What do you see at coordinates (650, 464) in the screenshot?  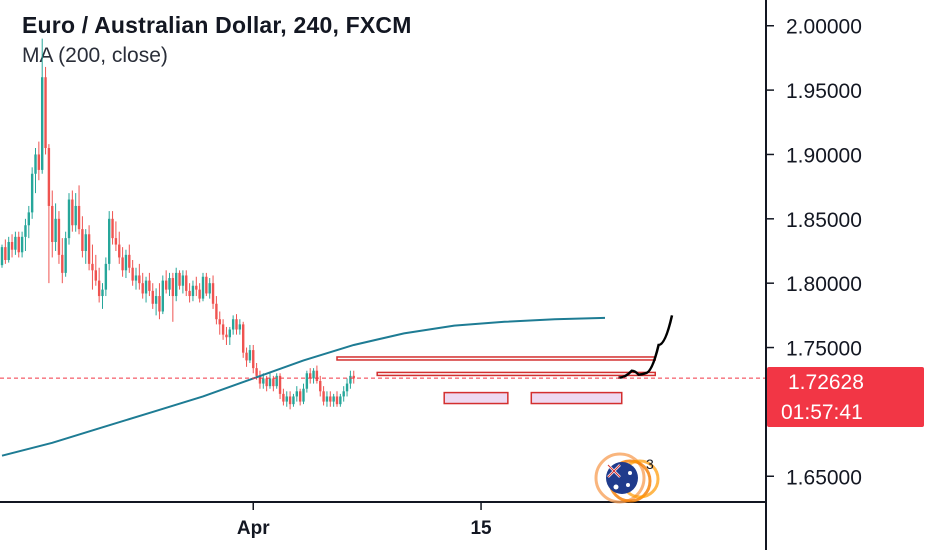 I see `ideas-count: 3` at bounding box center [650, 464].